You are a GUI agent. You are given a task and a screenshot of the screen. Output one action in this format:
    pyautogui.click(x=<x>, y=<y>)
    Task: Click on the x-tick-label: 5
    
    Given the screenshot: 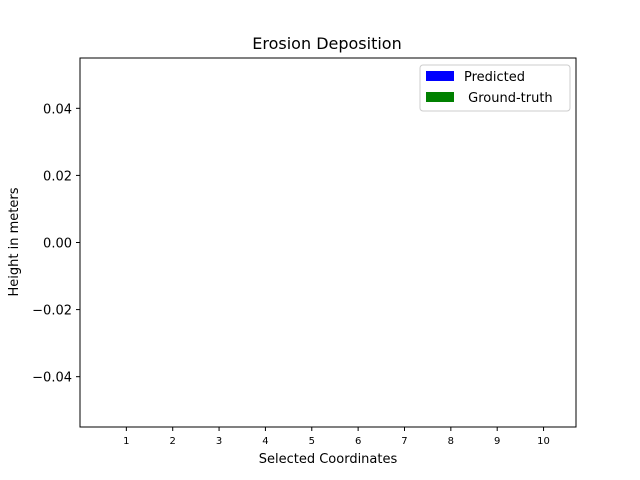 What is the action you would take?
    pyautogui.click(x=312, y=441)
    